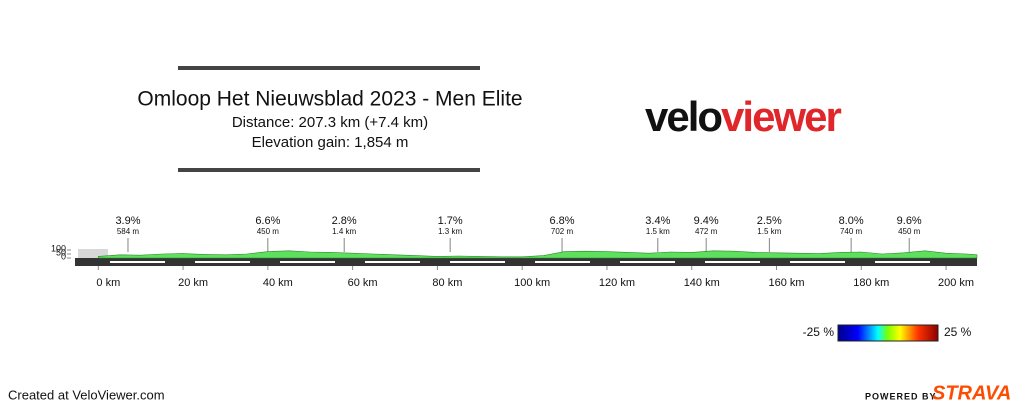 The width and height of the screenshot is (1023, 407). Describe the element at coordinates (956, 283) in the screenshot. I see `x-tick-label: 200 km` at that location.